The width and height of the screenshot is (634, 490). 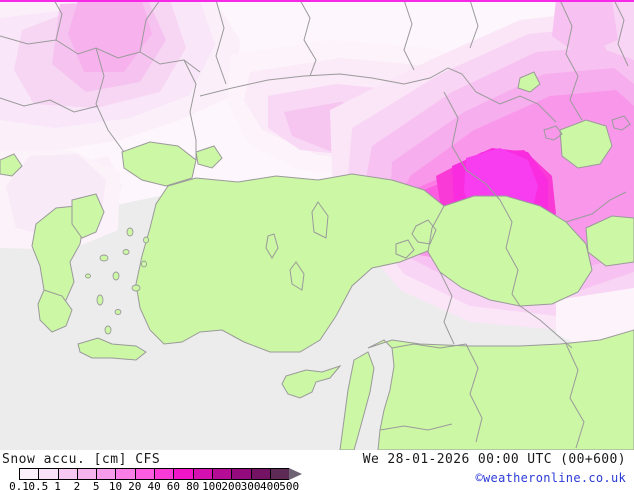 What do you see at coordinates (317, 1) in the screenshot?
I see `map-top-border` at bounding box center [317, 1].